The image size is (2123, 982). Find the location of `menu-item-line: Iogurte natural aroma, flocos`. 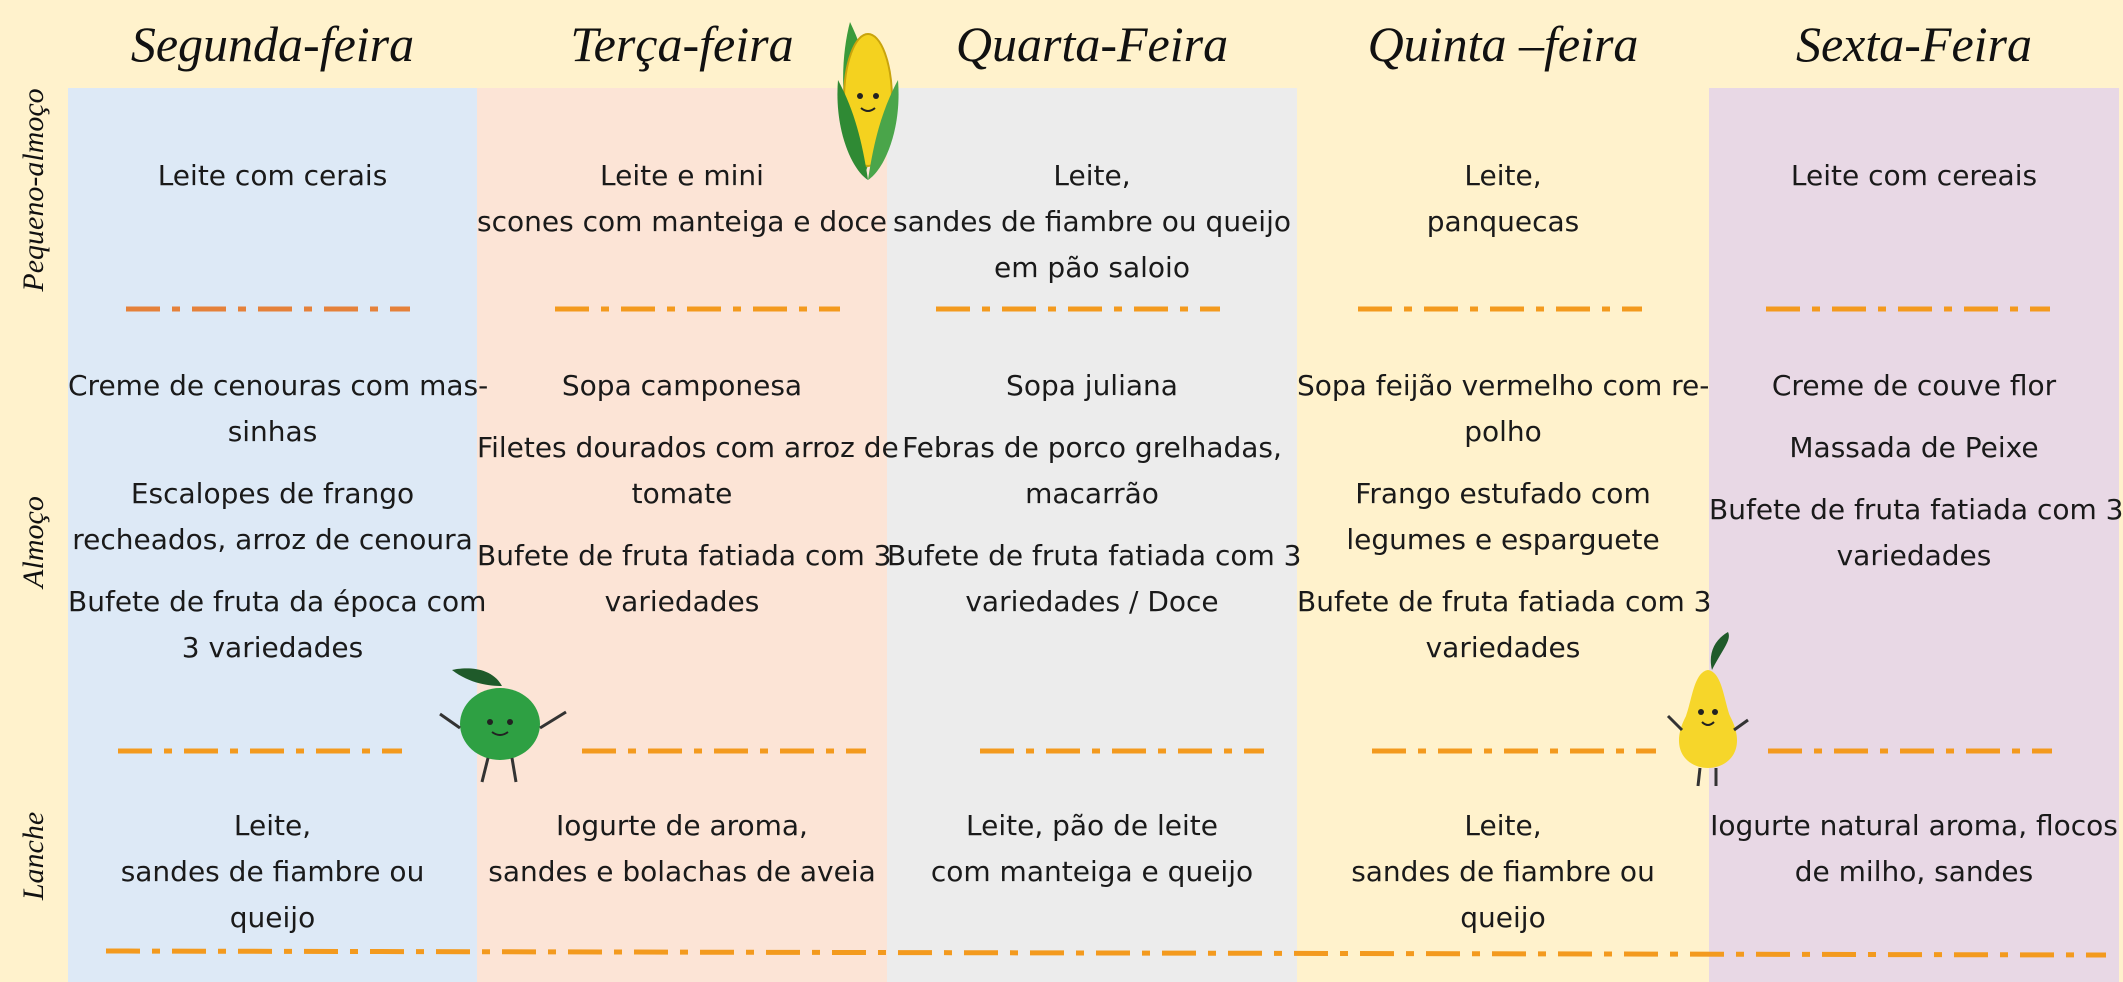

menu-item-line: Iogurte natural aroma, flocos is located at coordinates (1914, 825).